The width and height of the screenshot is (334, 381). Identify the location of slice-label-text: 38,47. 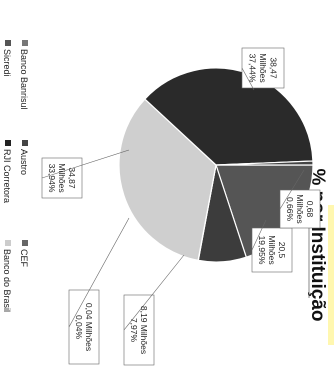
(274, 68).